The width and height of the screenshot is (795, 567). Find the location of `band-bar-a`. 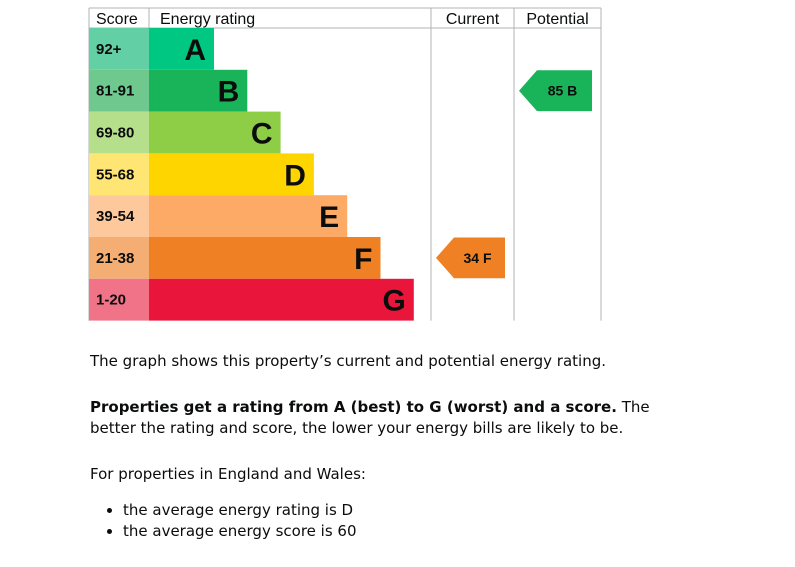

band-bar-a is located at coordinates (181, 49).